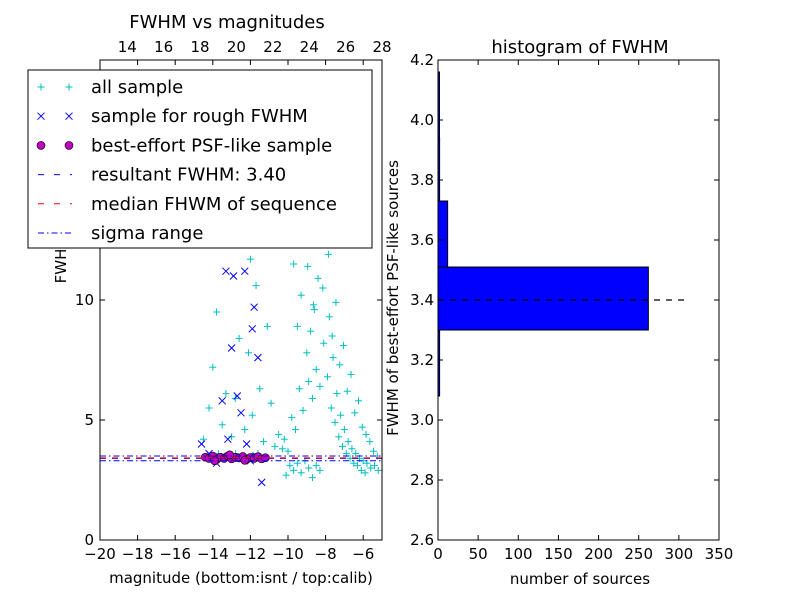 The width and height of the screenshot is (800, 600). I want to click on top-tick-label-3: 20, so click(236, 47).